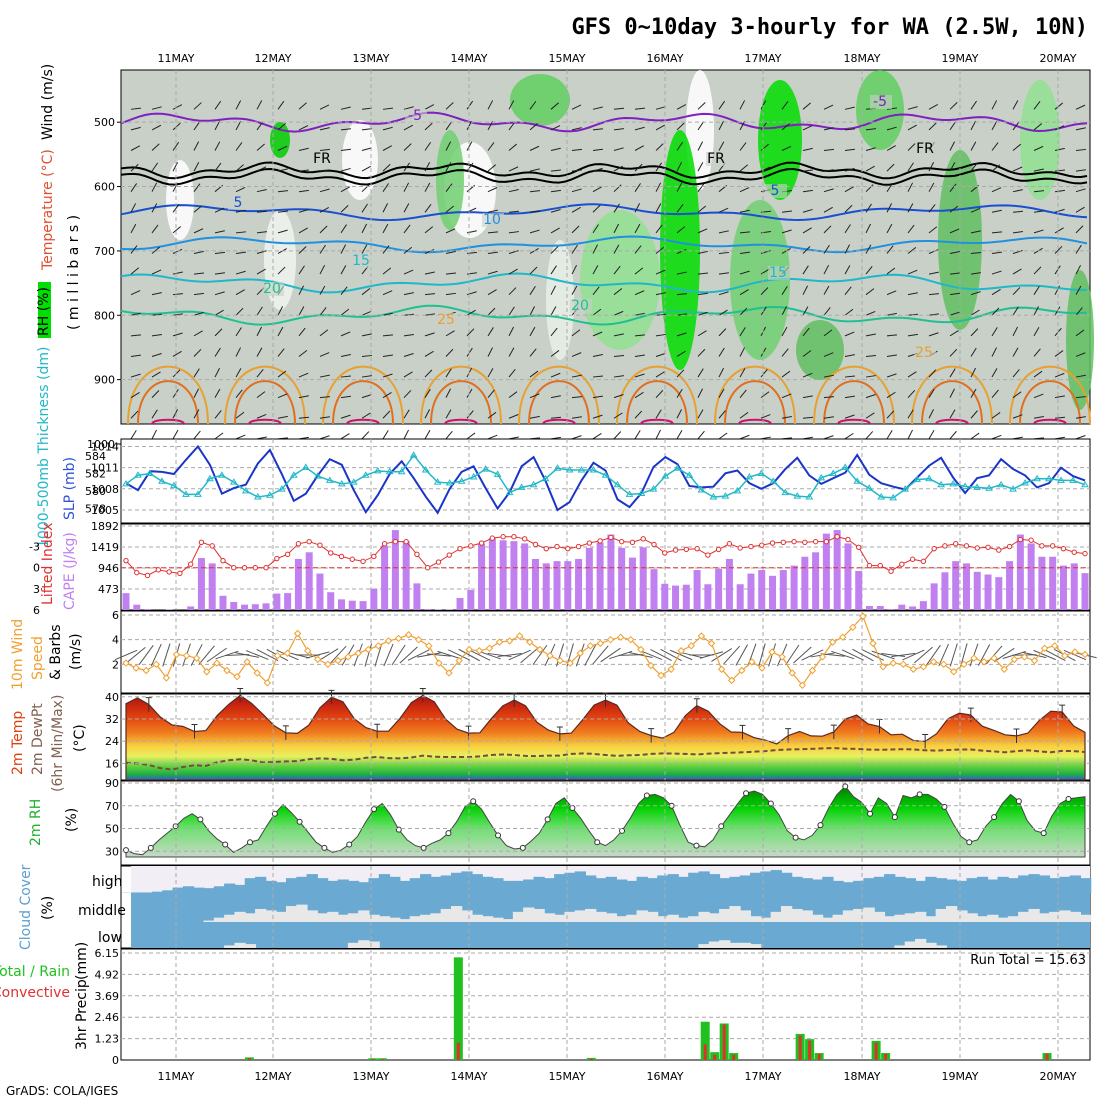 This screenshot has width=1100, height=1100. I want to click on li-tick-label: 3, so click(36, 589).